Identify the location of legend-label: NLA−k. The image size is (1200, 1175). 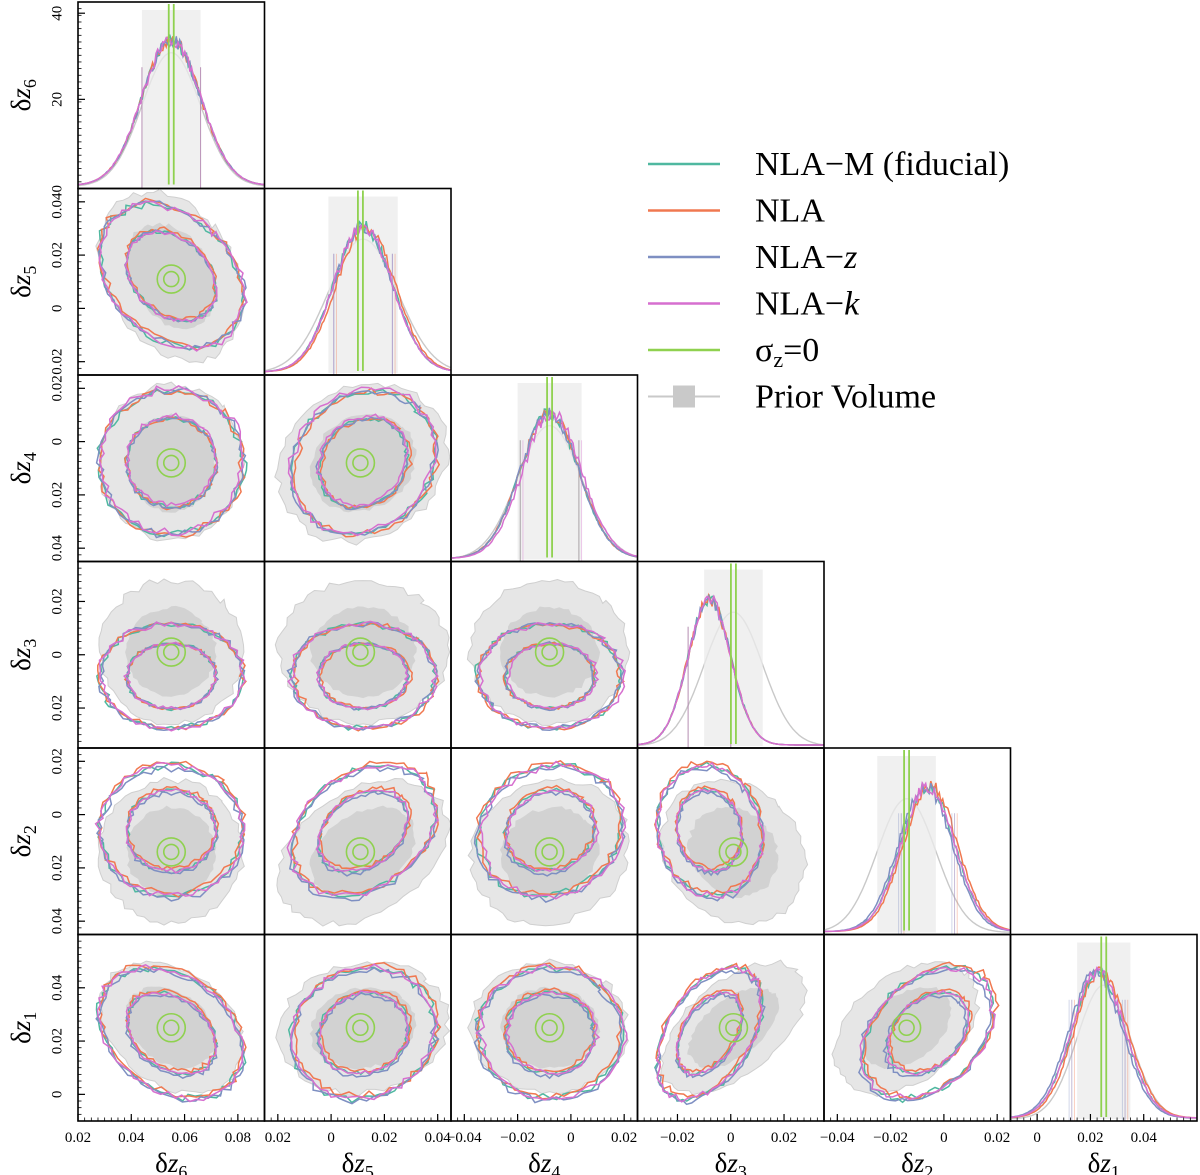
(807, 304).